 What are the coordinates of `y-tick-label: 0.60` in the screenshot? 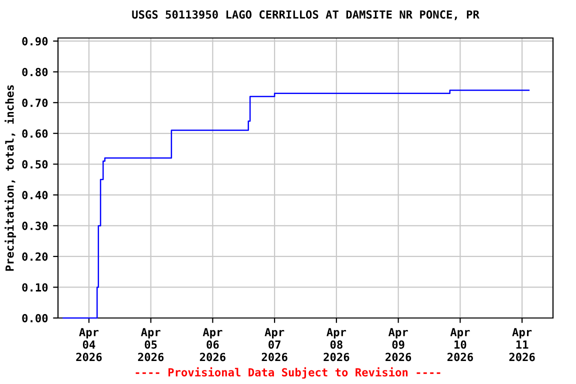 It's located at (35, 133).